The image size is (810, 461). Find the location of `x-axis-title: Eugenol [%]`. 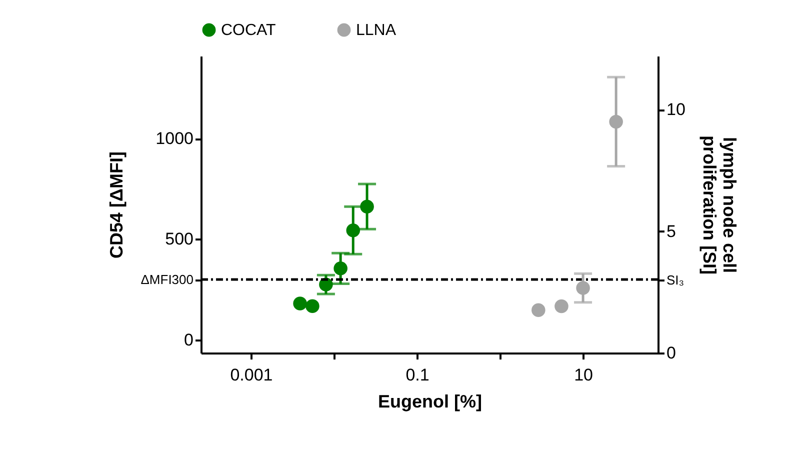

x-axis-title: Eugenol [%] is located at coordinates (430, 402).